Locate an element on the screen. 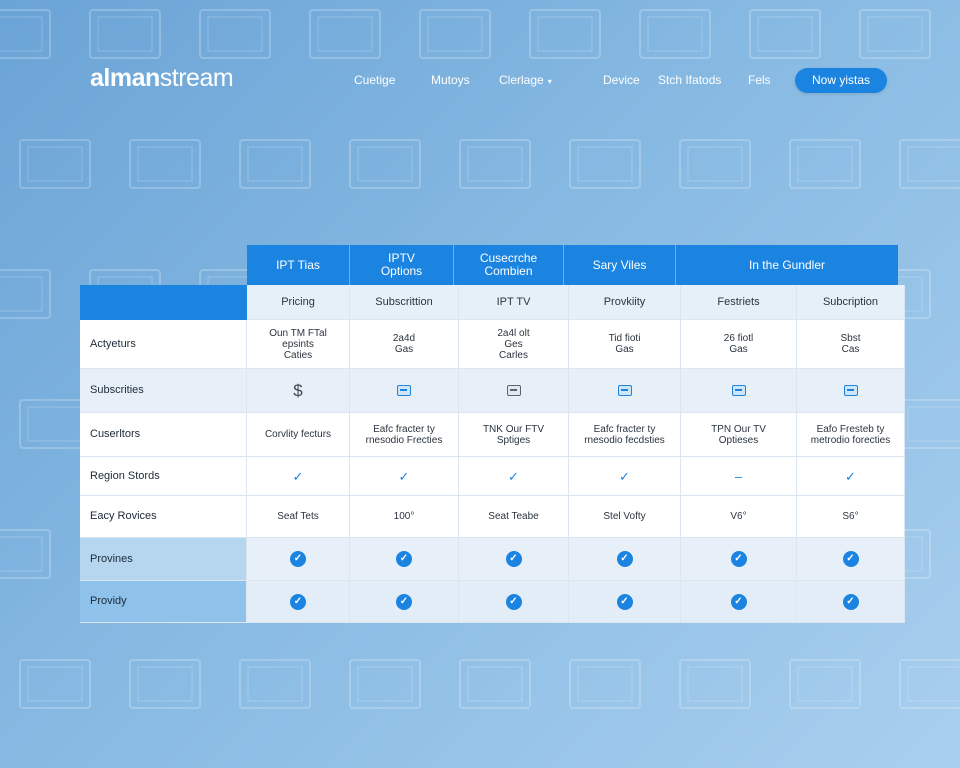 Image resolution: width=960 pixels, height=768 pixels. table-cell: Corvlity fecturs is located at coordinates (298, 435).